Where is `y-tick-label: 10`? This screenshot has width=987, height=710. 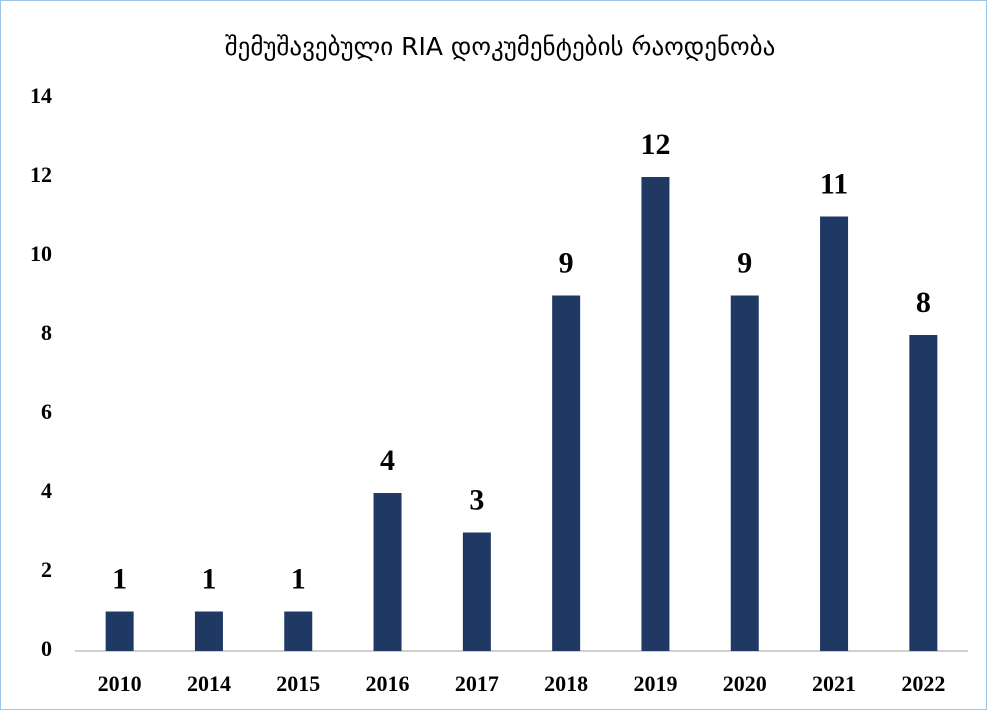
y-tick-label: 10 is located at coordinates (41, 253).